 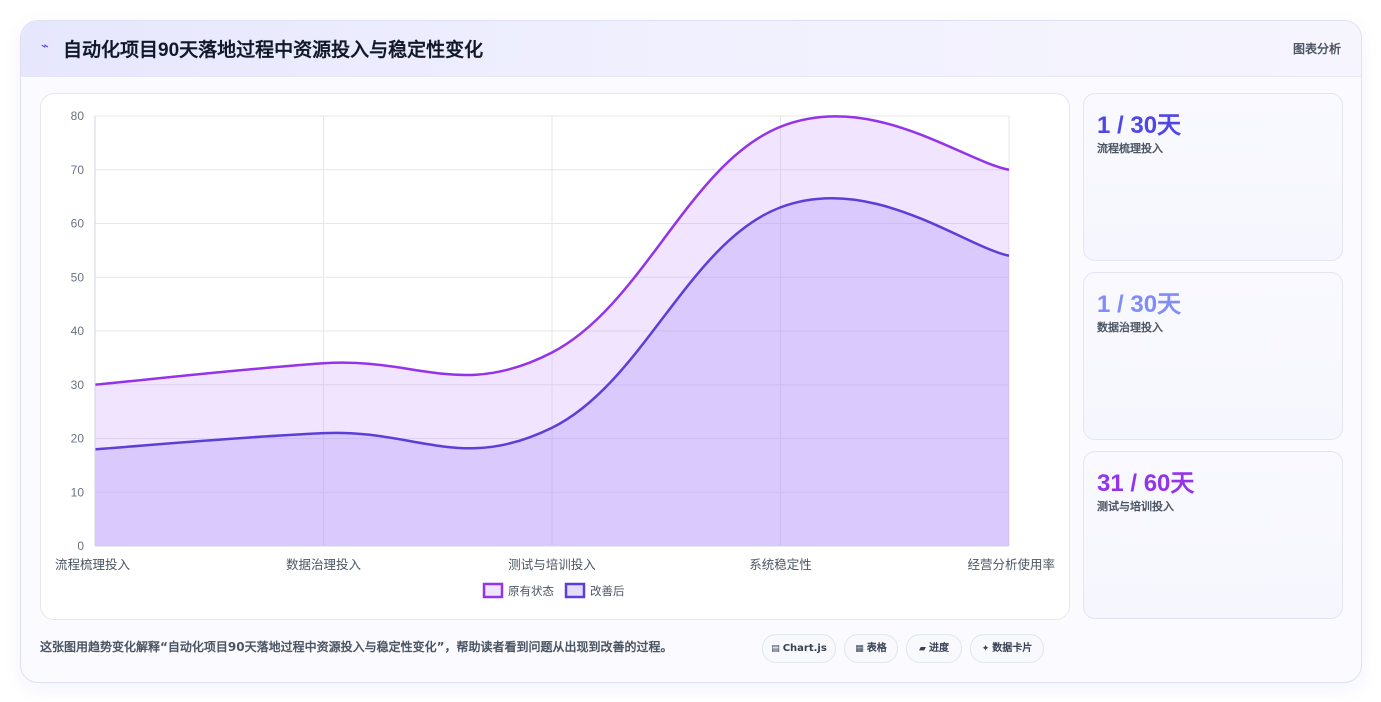 What do you see at coordinates (780, 564) in the screenshot?
I see `x-tick-label: 系统稳定性` at bounding box center [780, 564].